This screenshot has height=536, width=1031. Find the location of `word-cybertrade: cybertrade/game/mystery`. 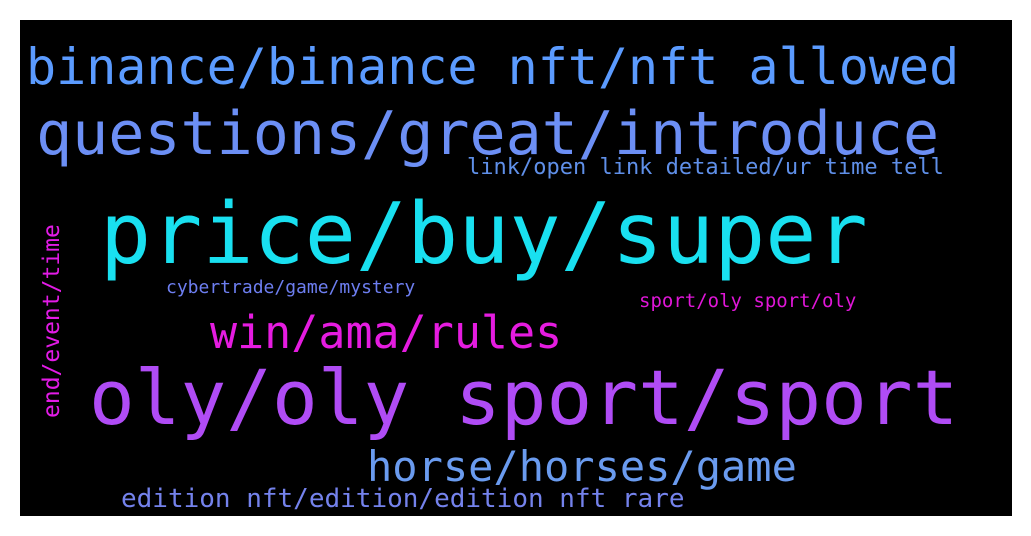

word-cybertrade: cybertrade/game/mystery is located at coordinates (291, 287).